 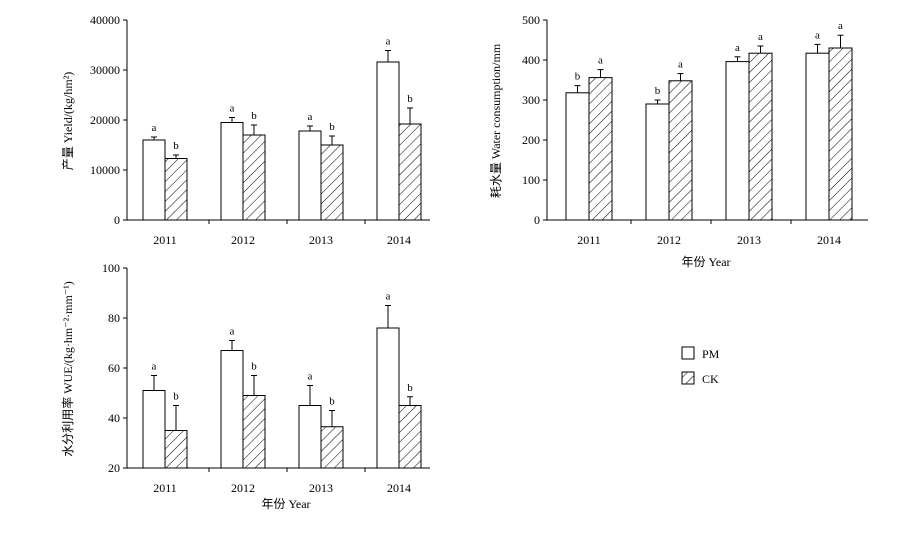 I want to click on yield-y-tick-label: 40000, so click(x=105, y=20).